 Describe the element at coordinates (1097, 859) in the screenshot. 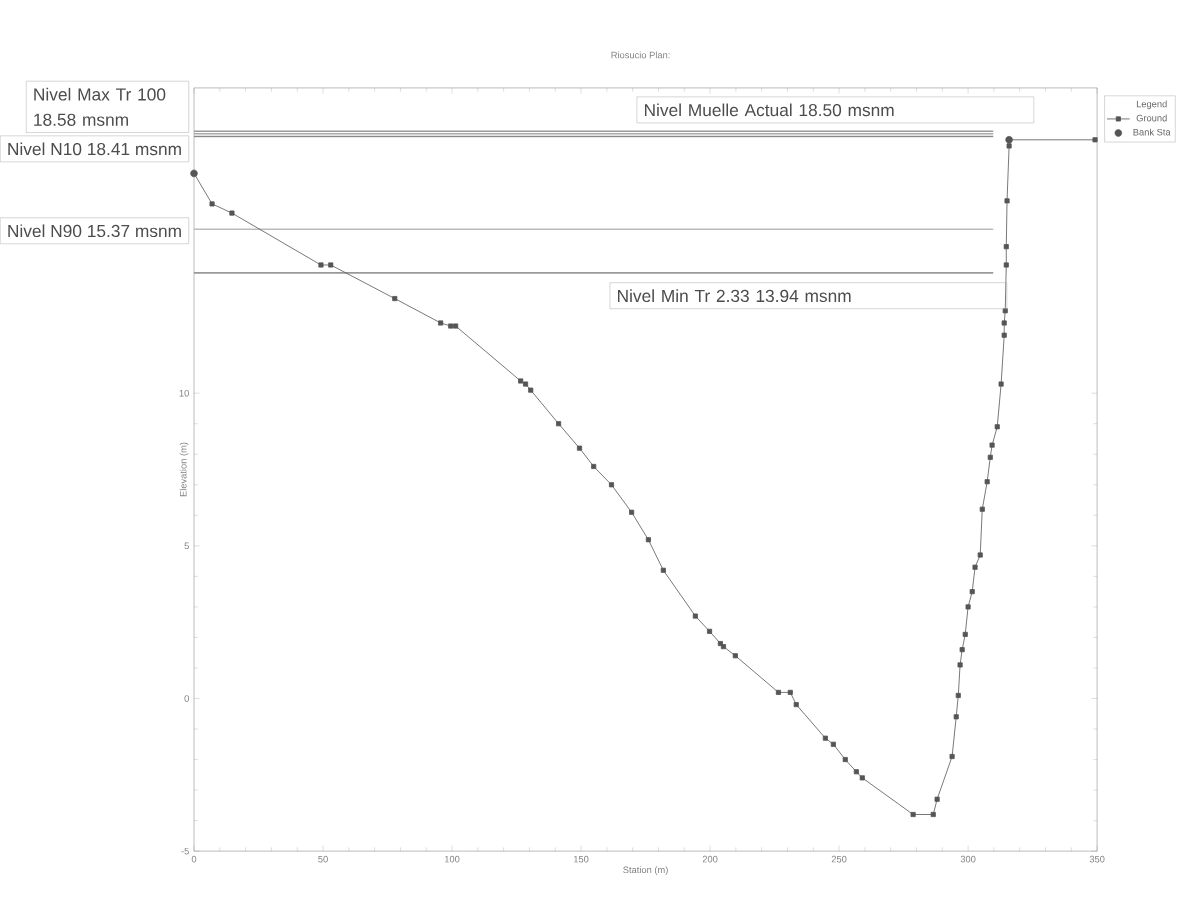

I see `x-tick-label: 350` at that location.